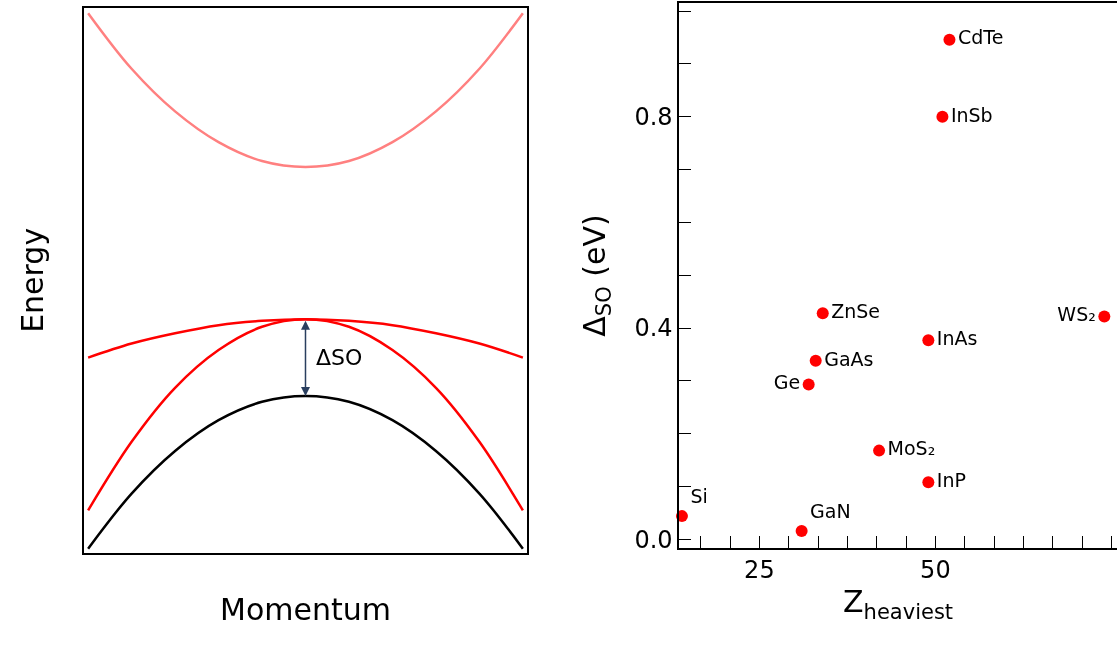 The width and height of the screenshot is (1117, 652). Describe the element at coordinates (849, 358) in the screenshot. I see `data-label: GaAs` at that location.